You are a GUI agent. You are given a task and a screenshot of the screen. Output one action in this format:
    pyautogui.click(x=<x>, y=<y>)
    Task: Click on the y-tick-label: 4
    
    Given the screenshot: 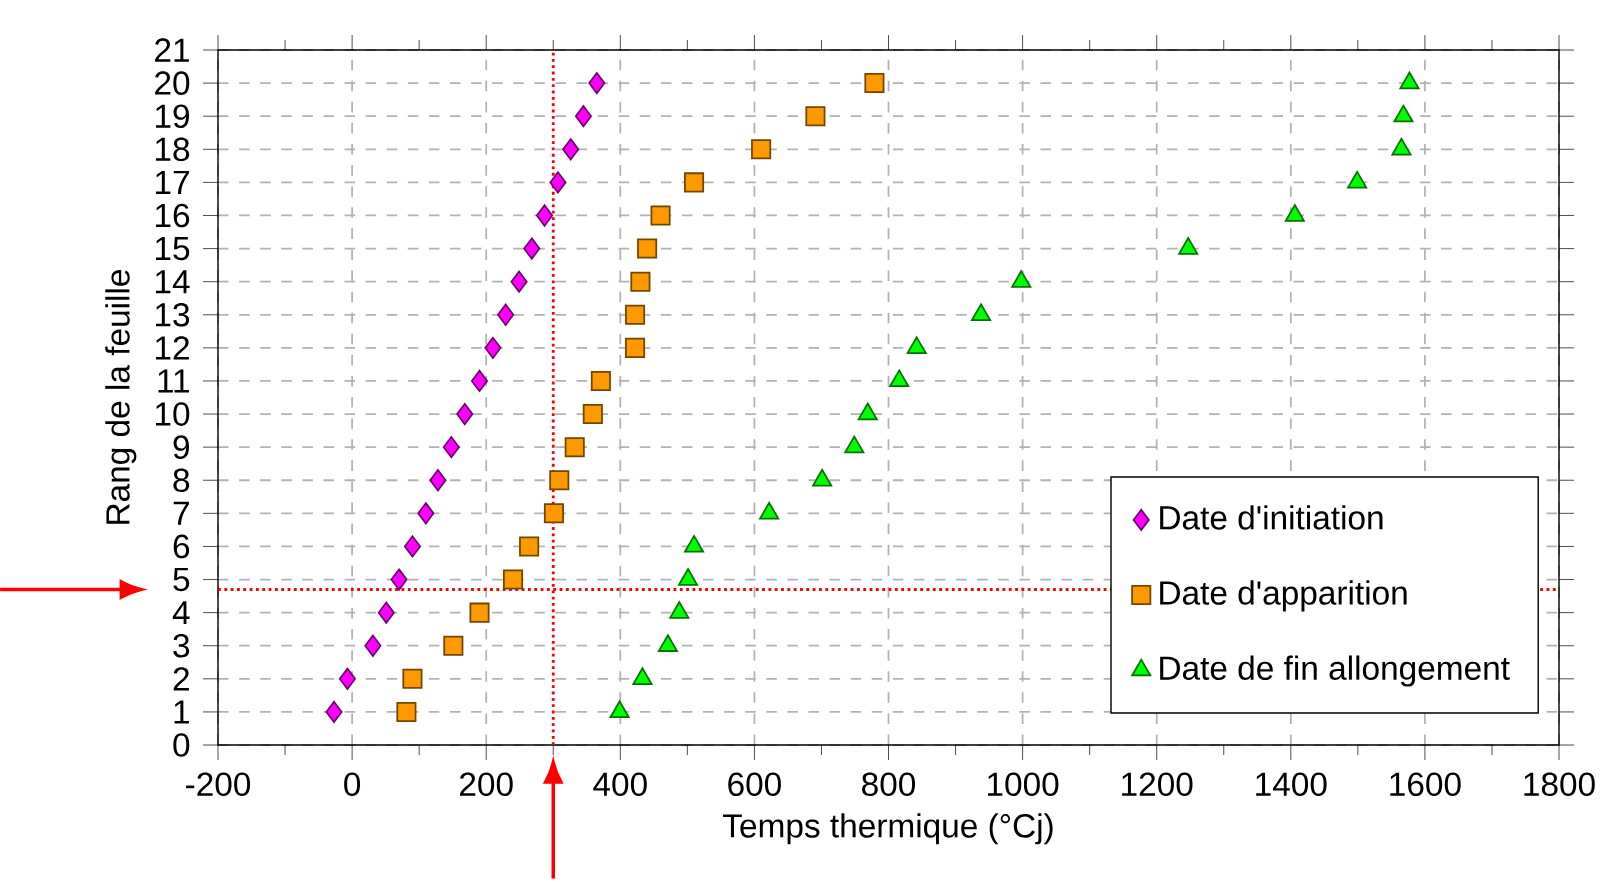 What is the action you would take?
    pyautogui.click(x=181, y=613)
    